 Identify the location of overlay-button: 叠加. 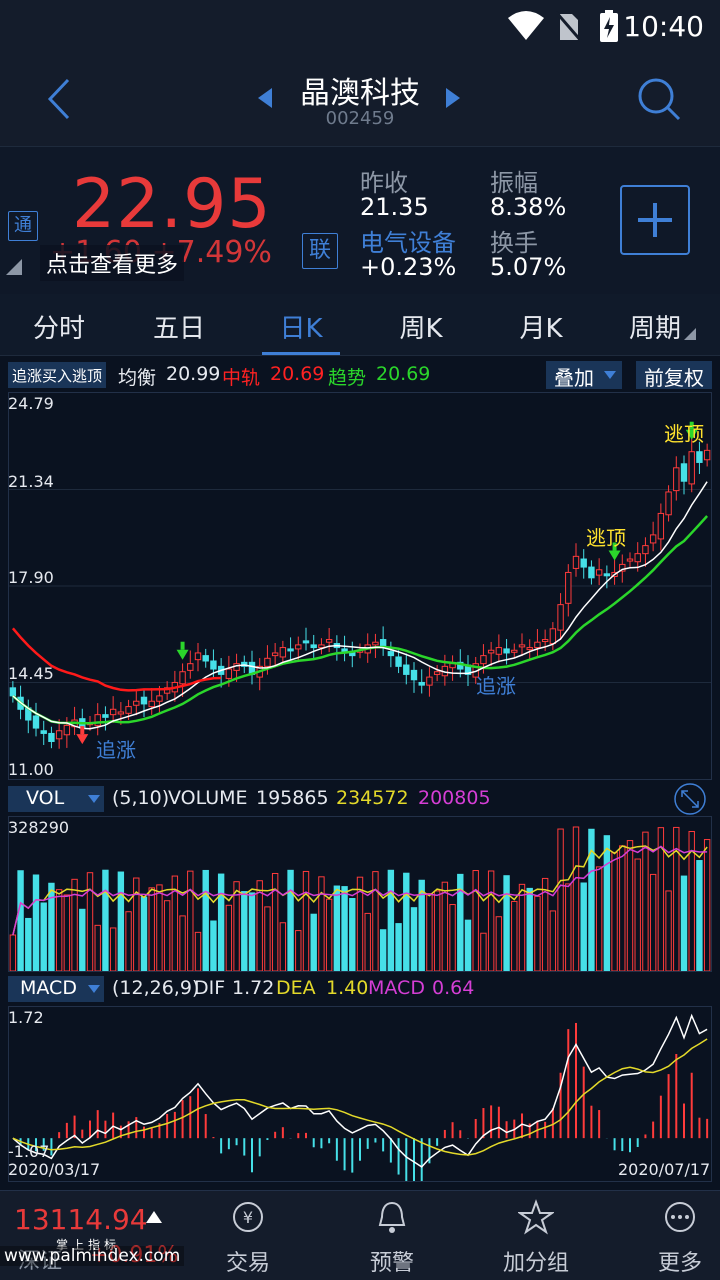
(584, 375).